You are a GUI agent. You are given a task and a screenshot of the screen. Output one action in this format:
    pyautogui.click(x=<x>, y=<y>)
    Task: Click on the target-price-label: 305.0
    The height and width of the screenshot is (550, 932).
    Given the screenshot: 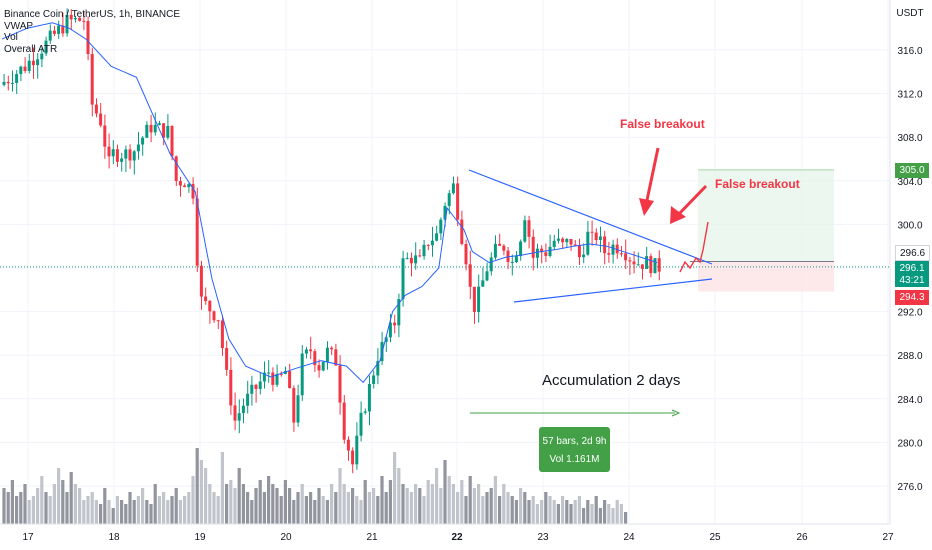 What is the action you would take?
    pyautogui.click(x=912, y=170)
    